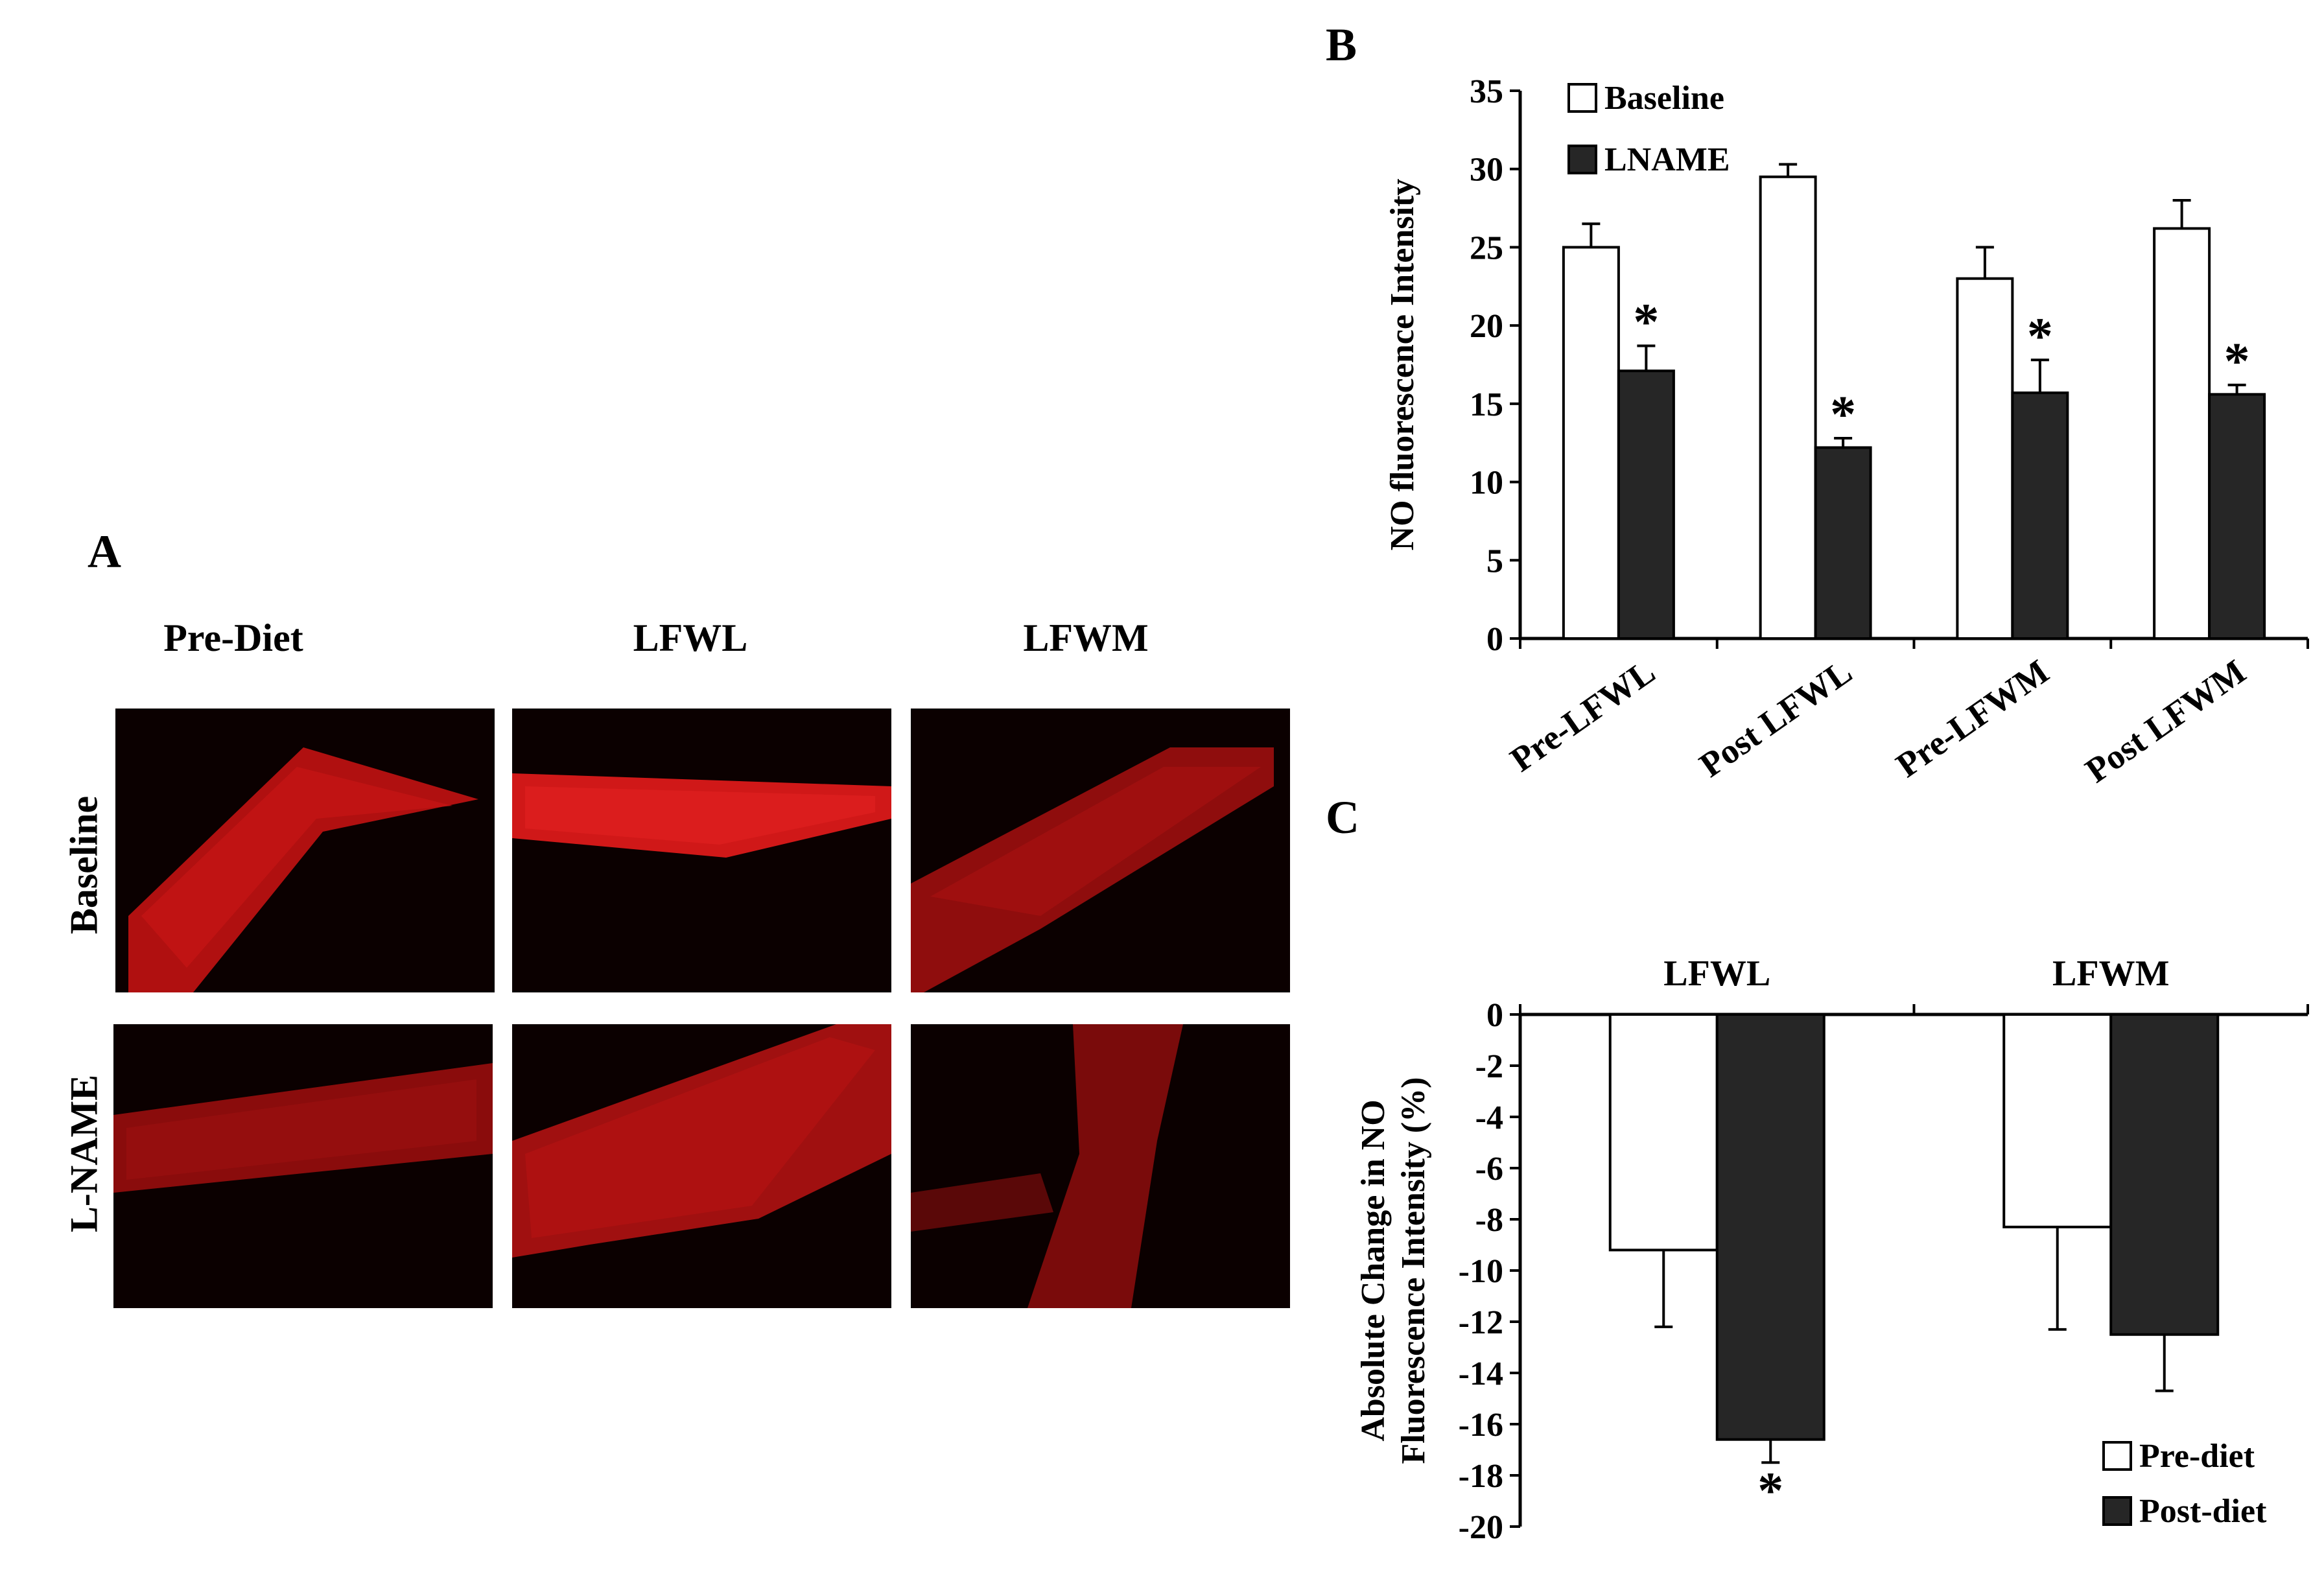 The height and width of the screenshot is (1570, 2324). What do you see at coordinates (1481, 1323) in the screenshot?
I see `y-tick-label: -12` at bounding box center [1481, 1323].